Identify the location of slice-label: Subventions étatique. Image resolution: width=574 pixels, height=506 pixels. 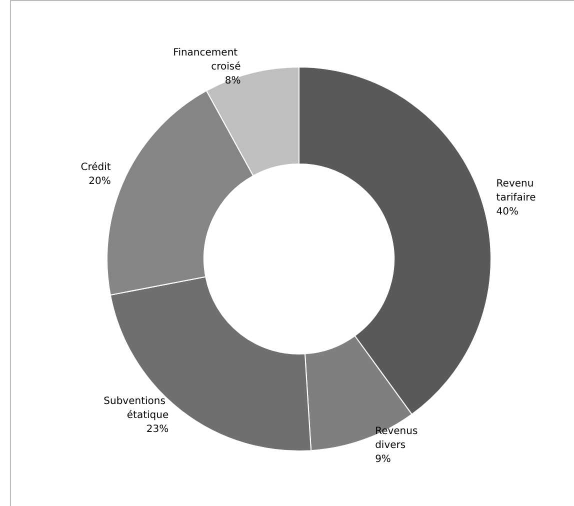
(136, 408).